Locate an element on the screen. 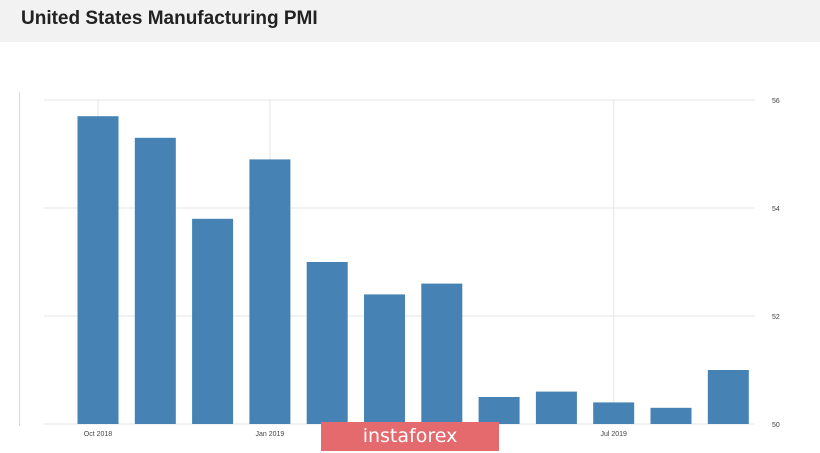  y-tick-label: 50 is located at coordinates (776, 425).